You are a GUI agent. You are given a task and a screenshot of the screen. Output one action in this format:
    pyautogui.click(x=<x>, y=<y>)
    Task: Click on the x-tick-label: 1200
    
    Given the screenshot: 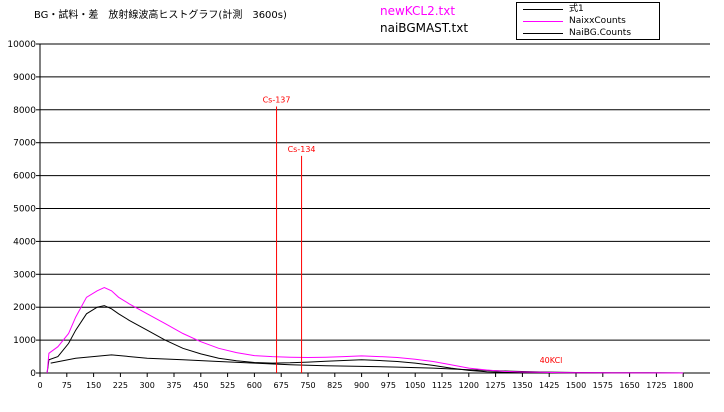 What is the action you would take?
    pyautogui.click(x=469, y=385)
    